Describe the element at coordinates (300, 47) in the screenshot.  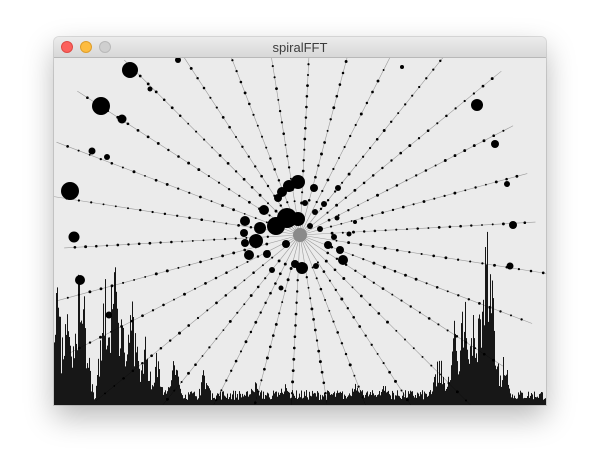
I see `title-bar: spiralFFT` at that location.